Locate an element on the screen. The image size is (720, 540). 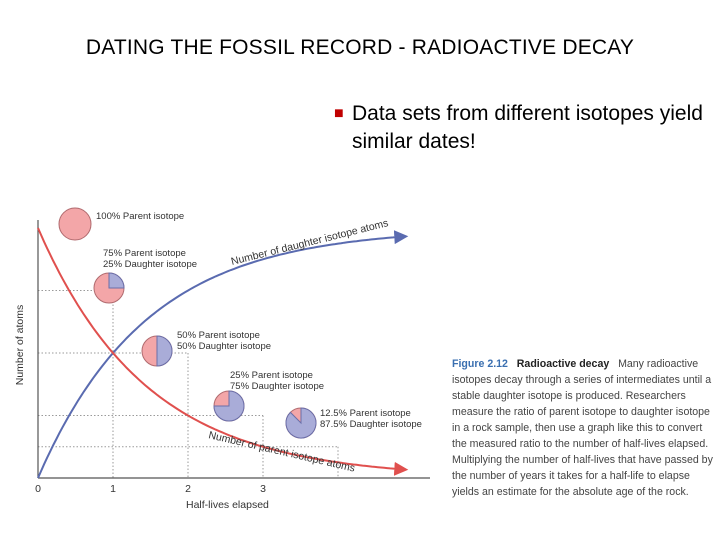
pie-label-daughter-2: 50% Daughter isotope is located at coordinates (224, 346).